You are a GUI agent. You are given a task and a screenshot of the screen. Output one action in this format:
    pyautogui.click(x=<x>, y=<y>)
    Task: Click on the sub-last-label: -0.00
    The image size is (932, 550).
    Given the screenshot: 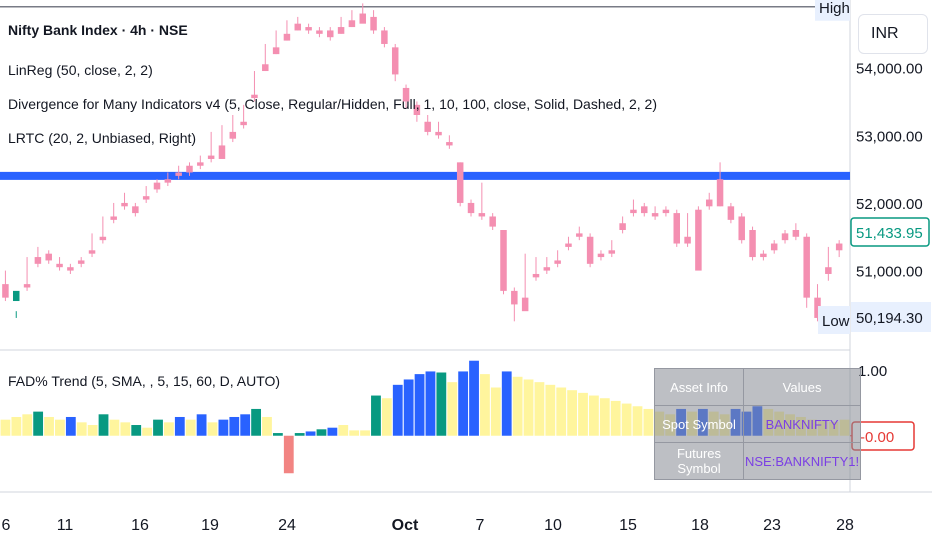 What is the action you would take?
    pyautogui.click(x=877, y=437)
    